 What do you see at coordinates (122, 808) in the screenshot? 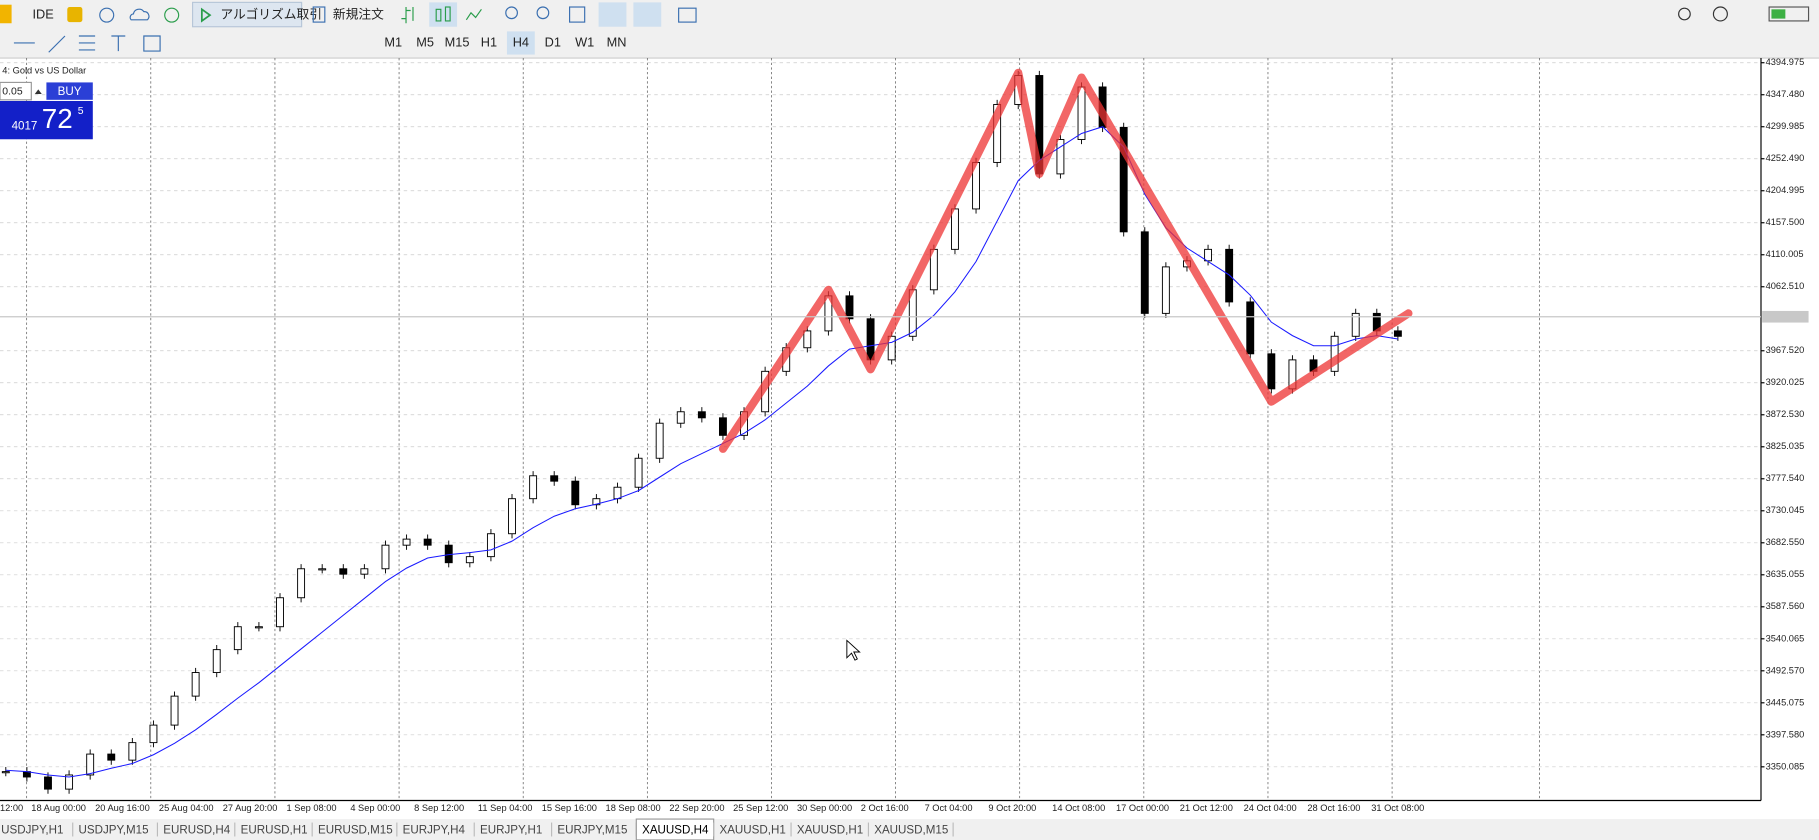
I see `x-tick-label: 20 Aug 16:00` at bounding box center [122, 808].